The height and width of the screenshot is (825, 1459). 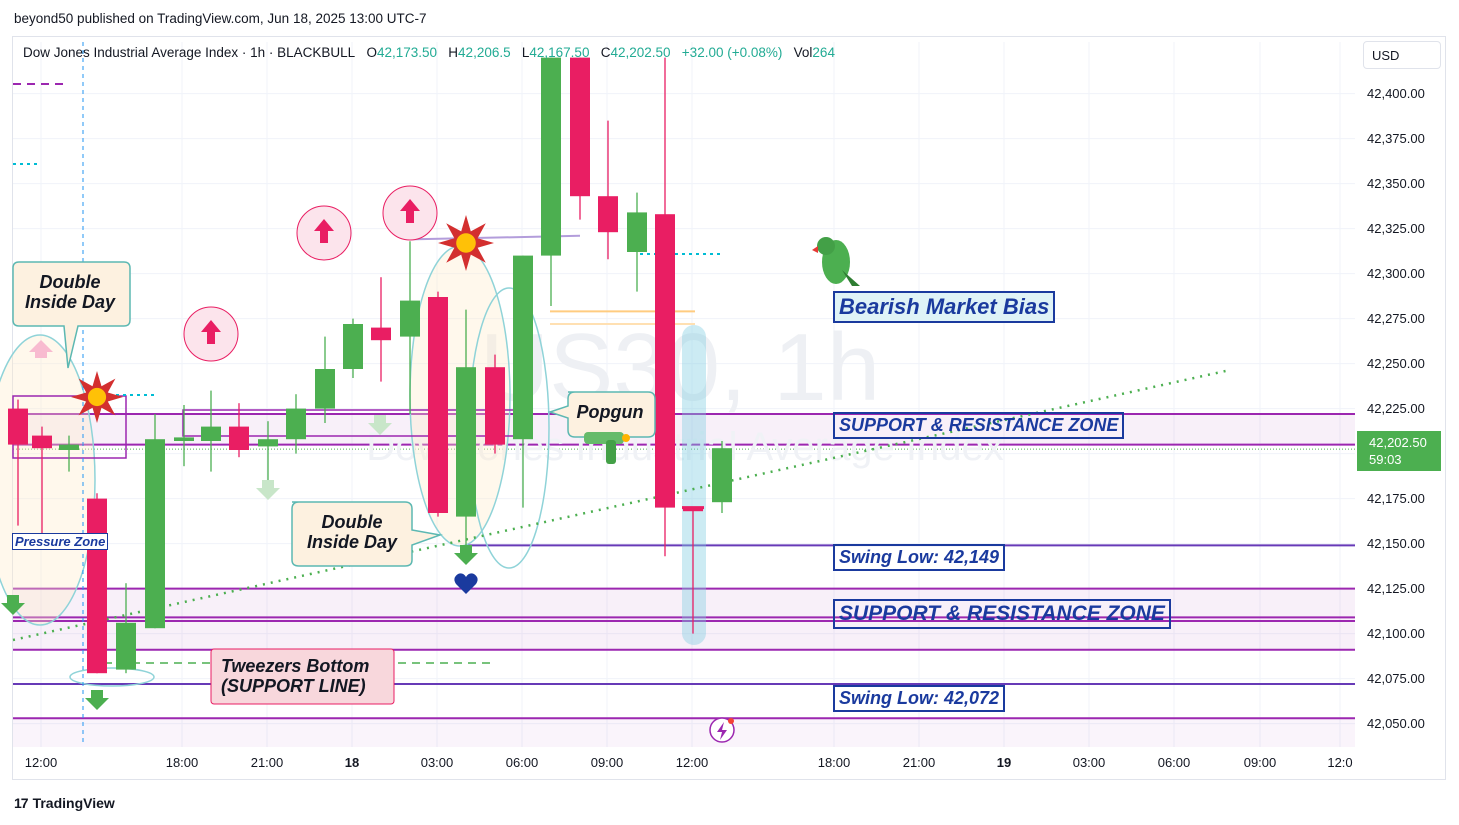 I want to click on change-value: +32.00 (+0.08%), so click(x=732, y=52).